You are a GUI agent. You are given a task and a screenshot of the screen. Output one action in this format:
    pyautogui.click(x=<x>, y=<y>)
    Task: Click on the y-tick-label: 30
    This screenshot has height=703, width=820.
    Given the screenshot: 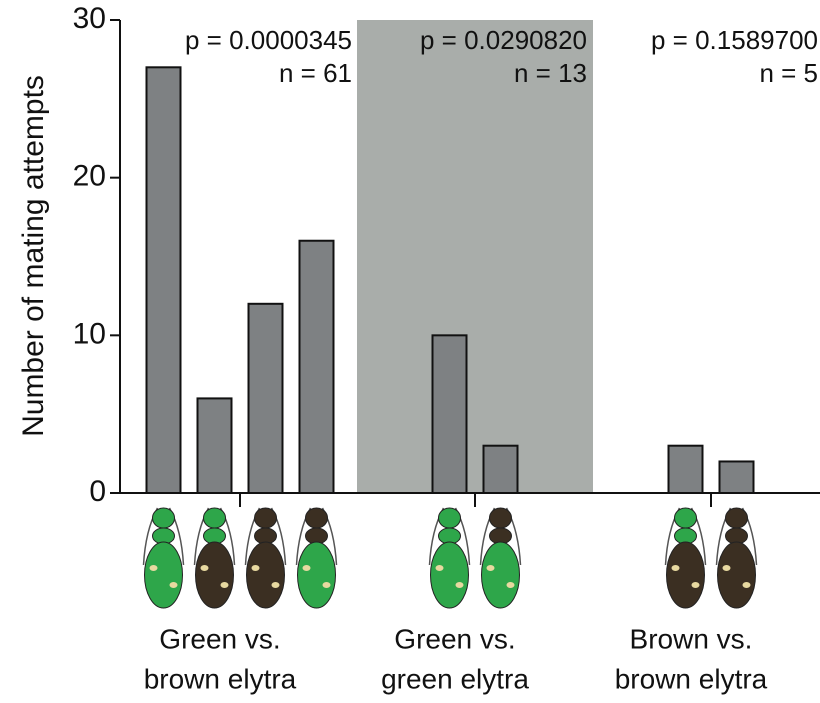 What is the action you would take?
    pyautogui.click(x=89, y=18)
    